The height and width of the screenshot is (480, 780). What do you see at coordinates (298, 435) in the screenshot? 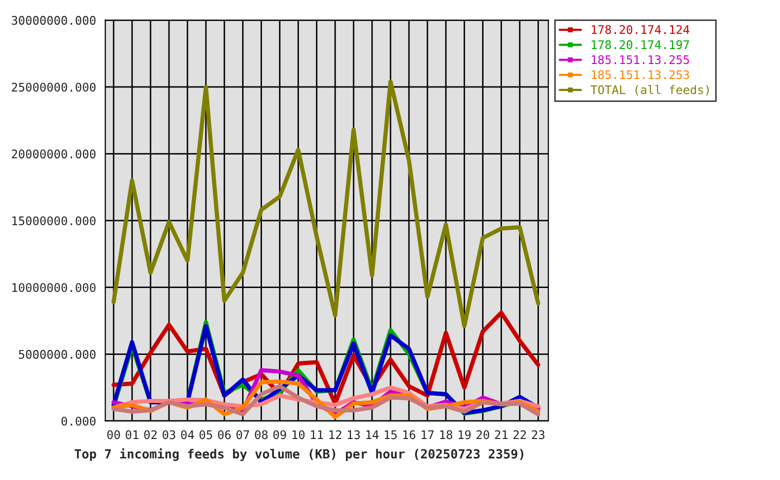
I see `x-tick-label: 10` at bounding box center [298, 435].